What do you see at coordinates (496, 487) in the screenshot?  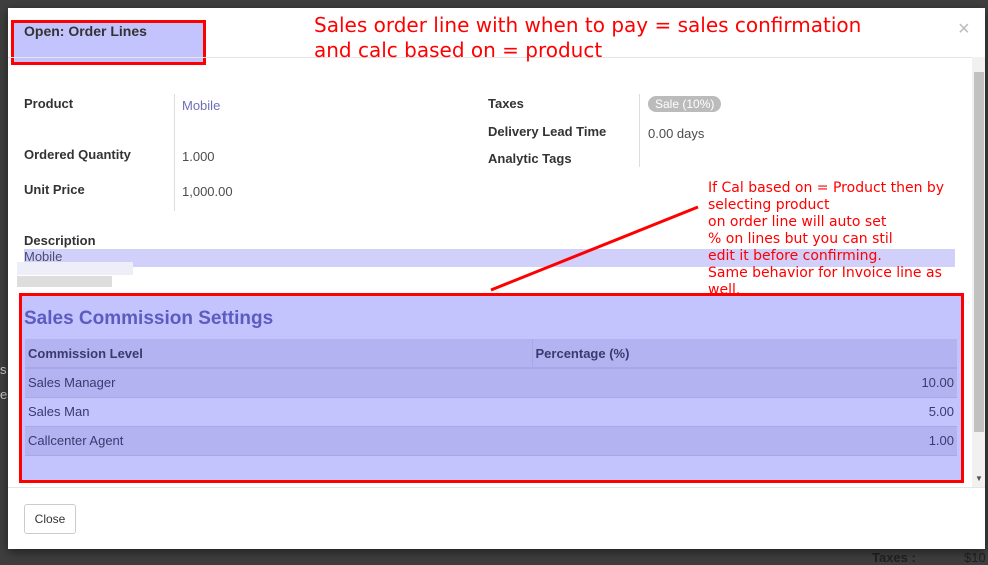 I see `footer-divider` at bounding box center [496, 487].